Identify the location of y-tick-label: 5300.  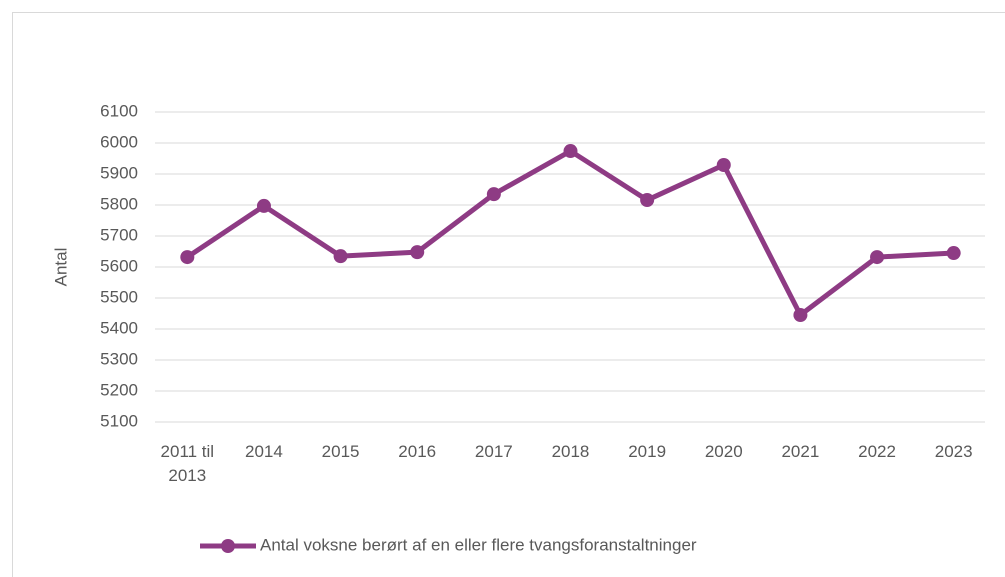
(119, 358).